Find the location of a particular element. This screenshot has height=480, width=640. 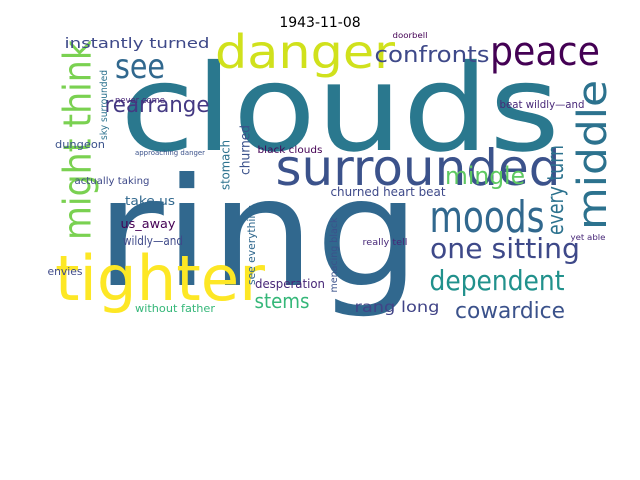

word: envies is located at coordinates (65, 271).